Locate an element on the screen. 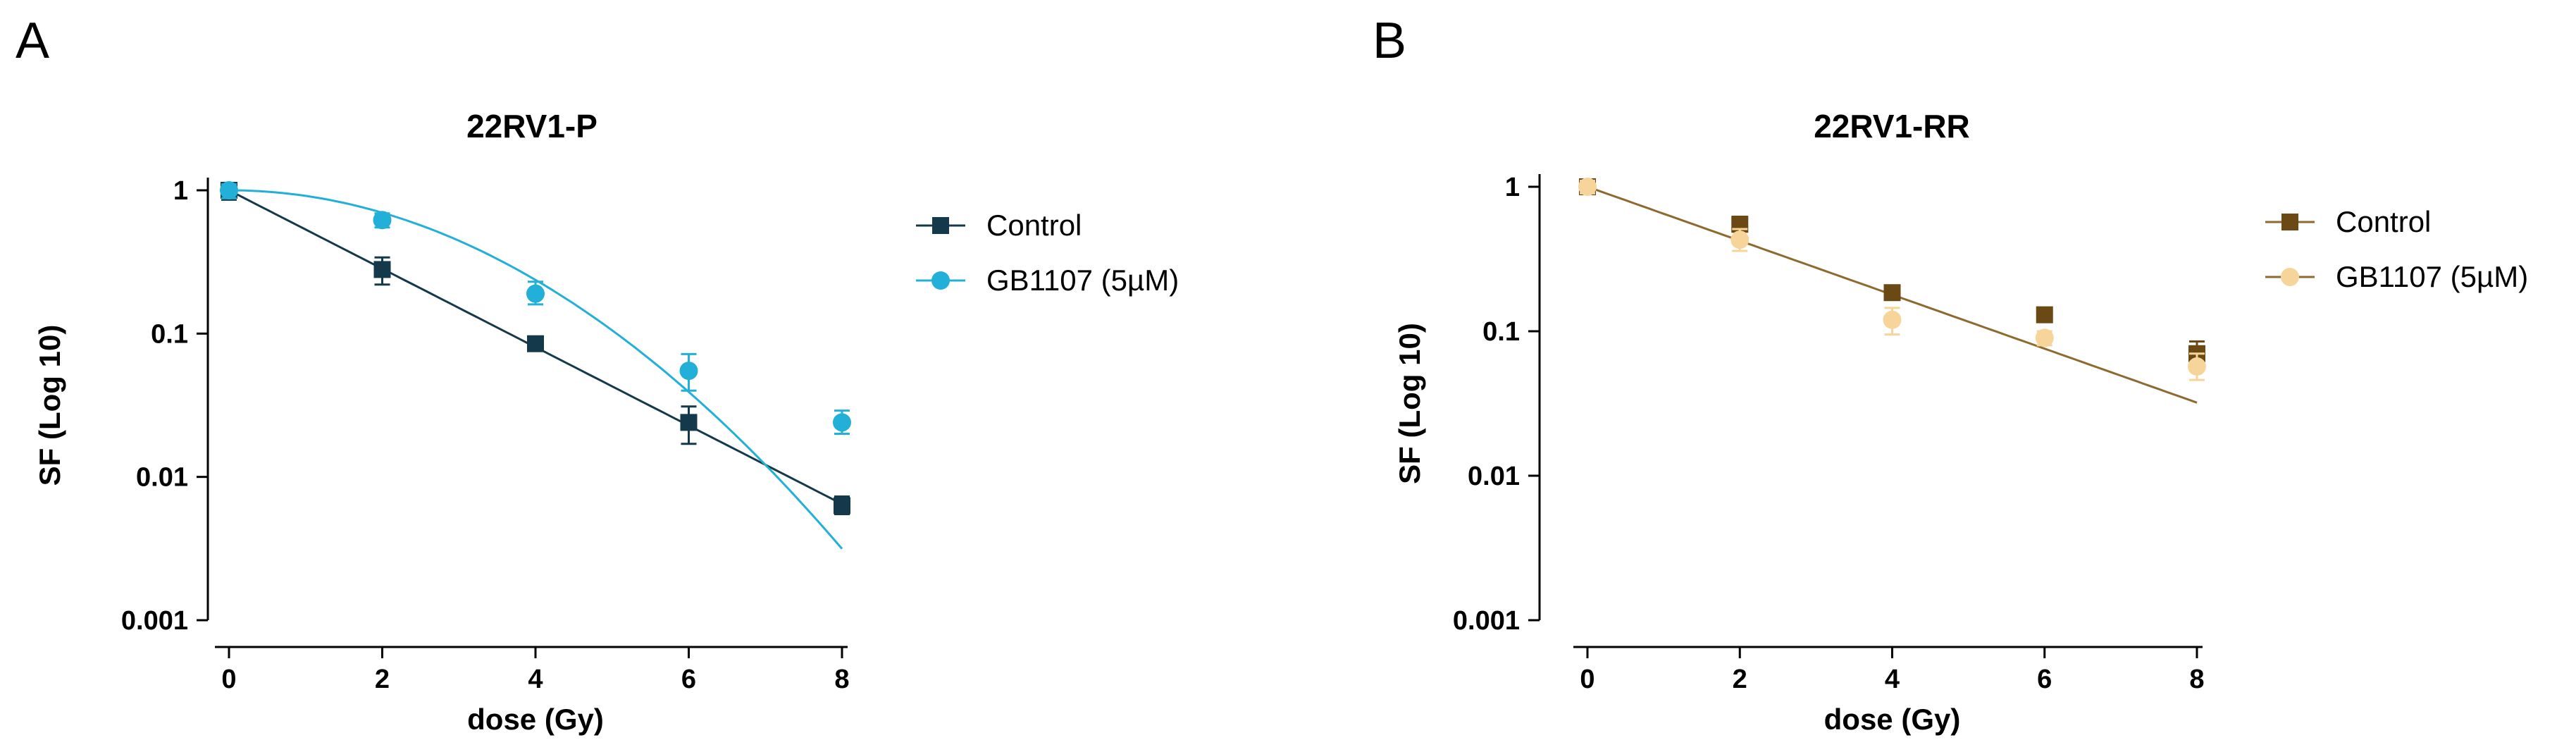  chart-title-a: 22RV1-P is located at coordinates (531, 126).